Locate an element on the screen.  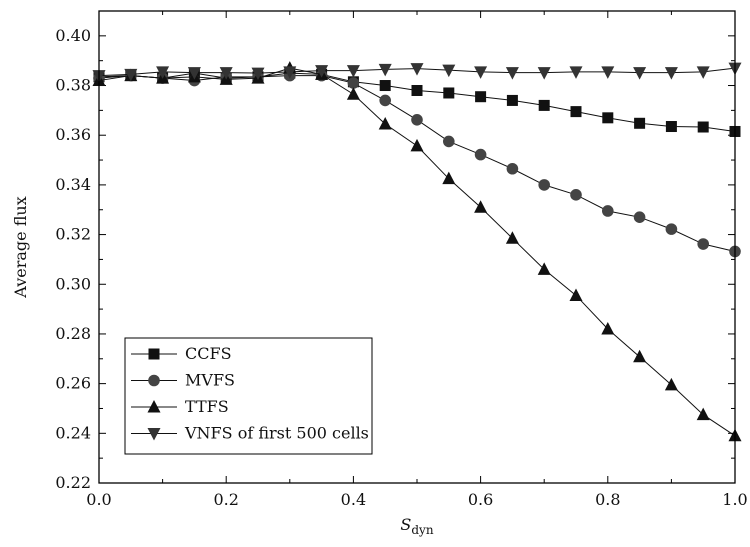
x-tick-label: 0.4 is located at coordinates (353, 499).